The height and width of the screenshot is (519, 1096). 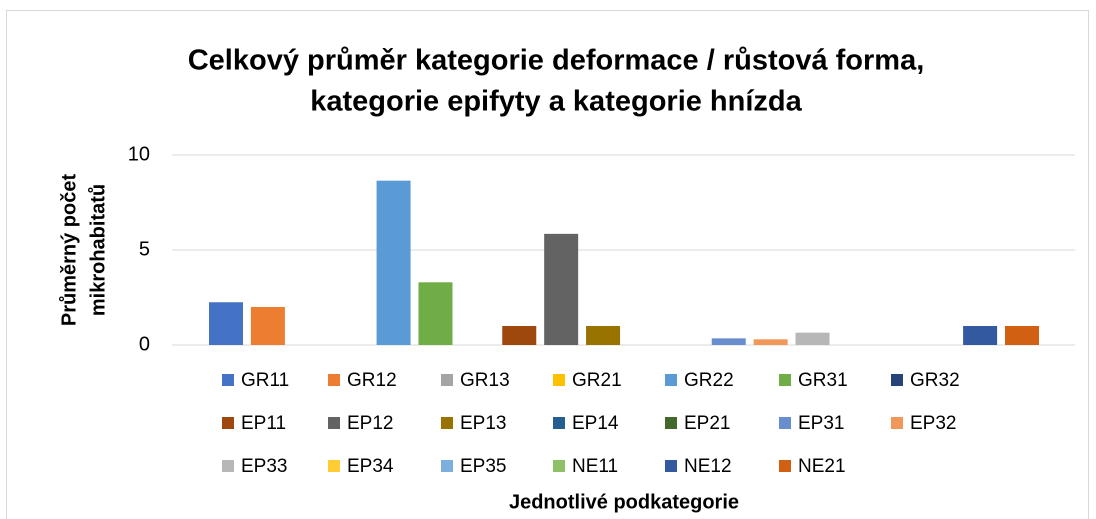 What do you see at coordinates (935, 380) in the screenshot?
I see `legend-label: GR32` at bounding box center [935, 380].